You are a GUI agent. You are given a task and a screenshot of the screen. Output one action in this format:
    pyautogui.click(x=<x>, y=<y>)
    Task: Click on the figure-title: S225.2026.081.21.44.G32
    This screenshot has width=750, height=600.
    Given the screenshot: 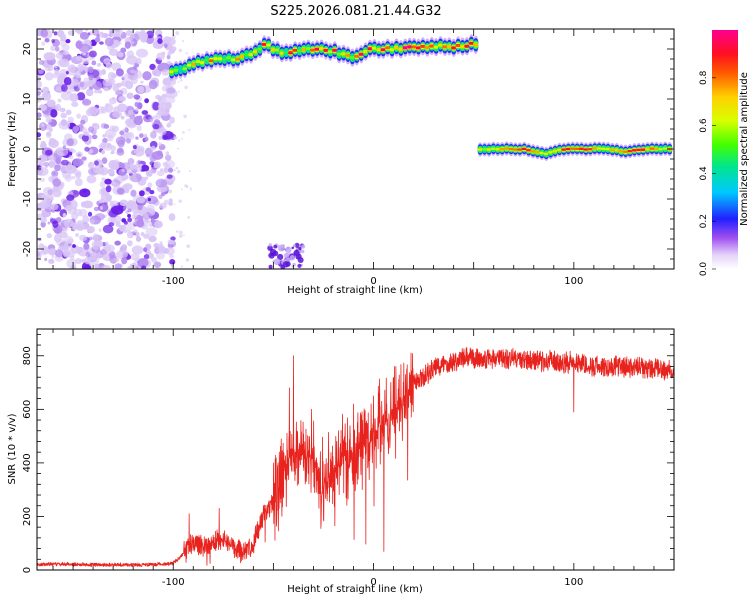 What is the action you would take?
    pyautogui.click(x=355, y=11)
    